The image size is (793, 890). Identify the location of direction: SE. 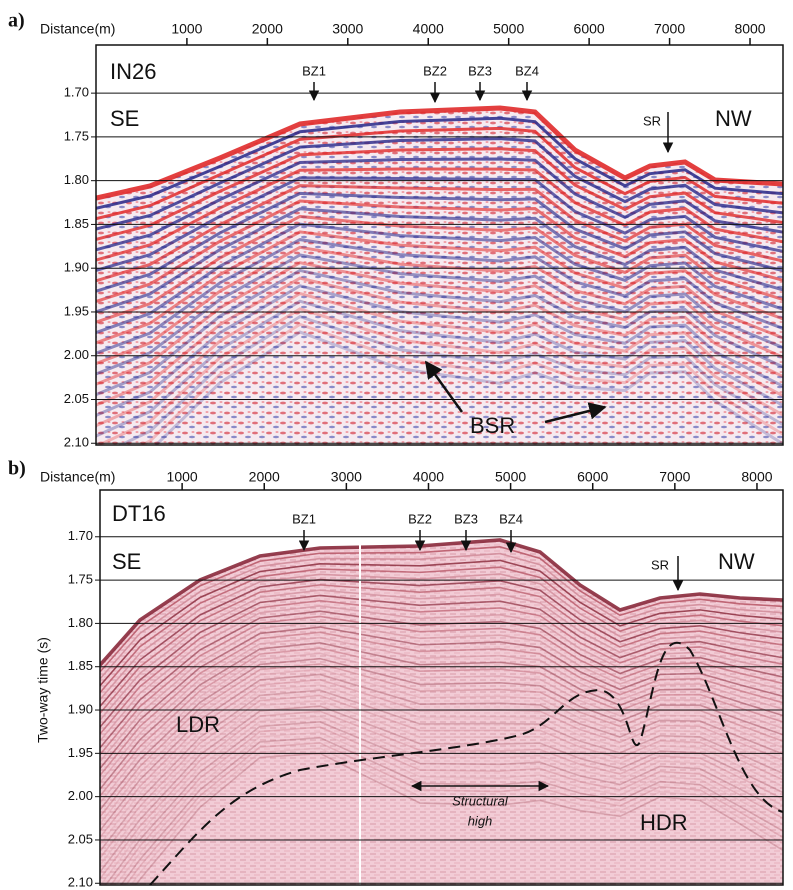
(126, 561).